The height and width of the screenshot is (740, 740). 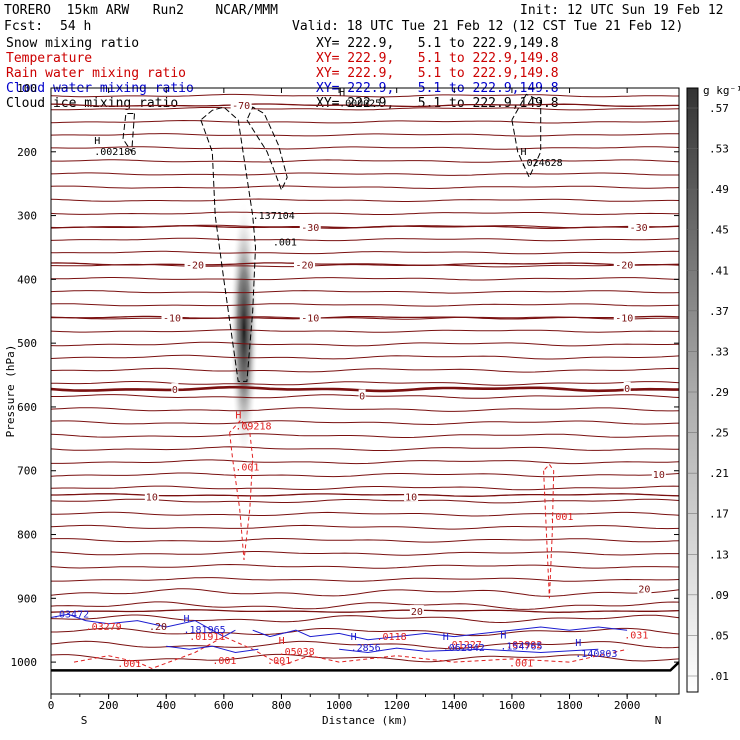 I want to click on y-tick-label: 500, so click(x=27, y=343).